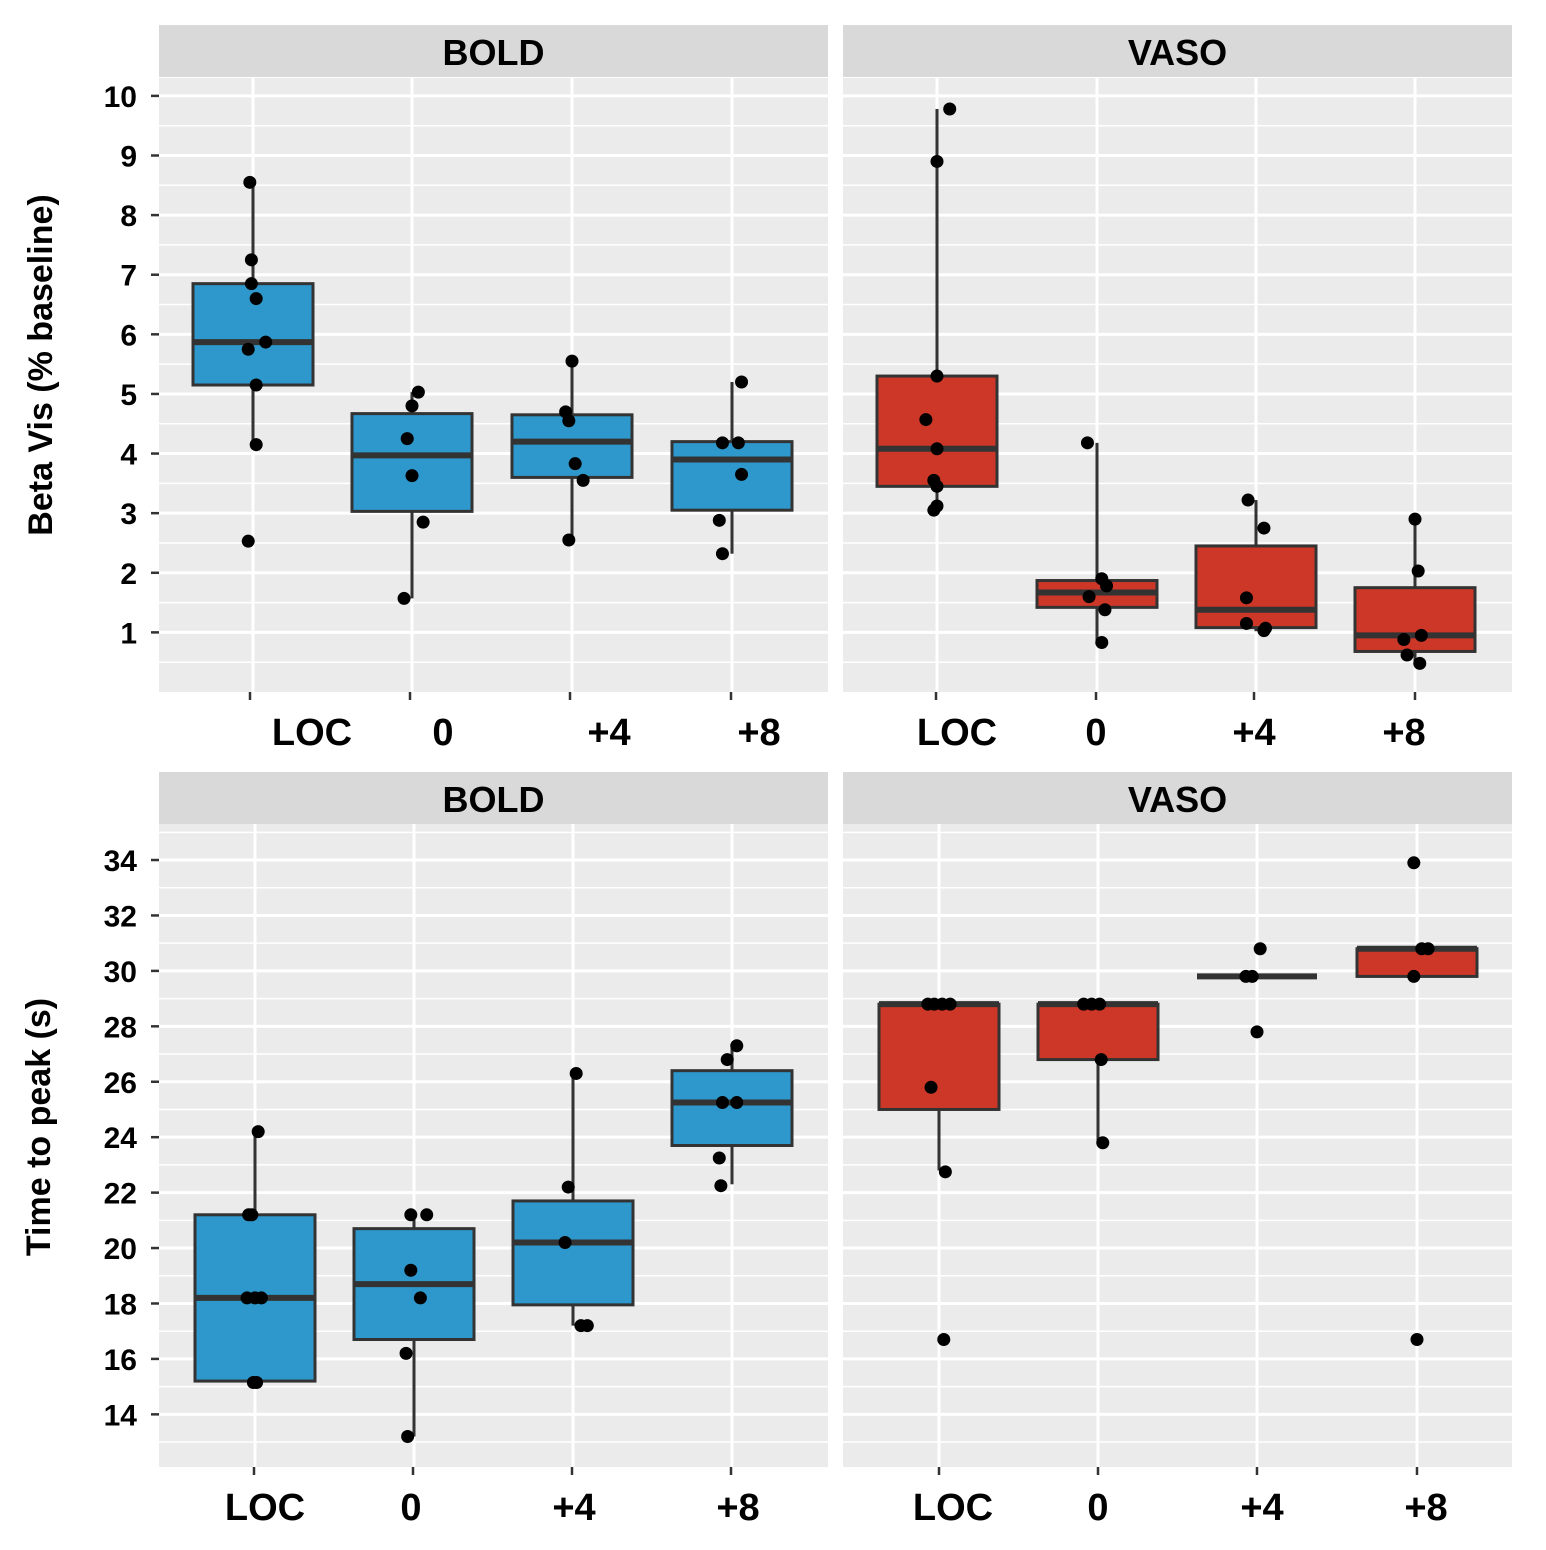  I want to click on y-tick-label: 34, so click(121, 861).